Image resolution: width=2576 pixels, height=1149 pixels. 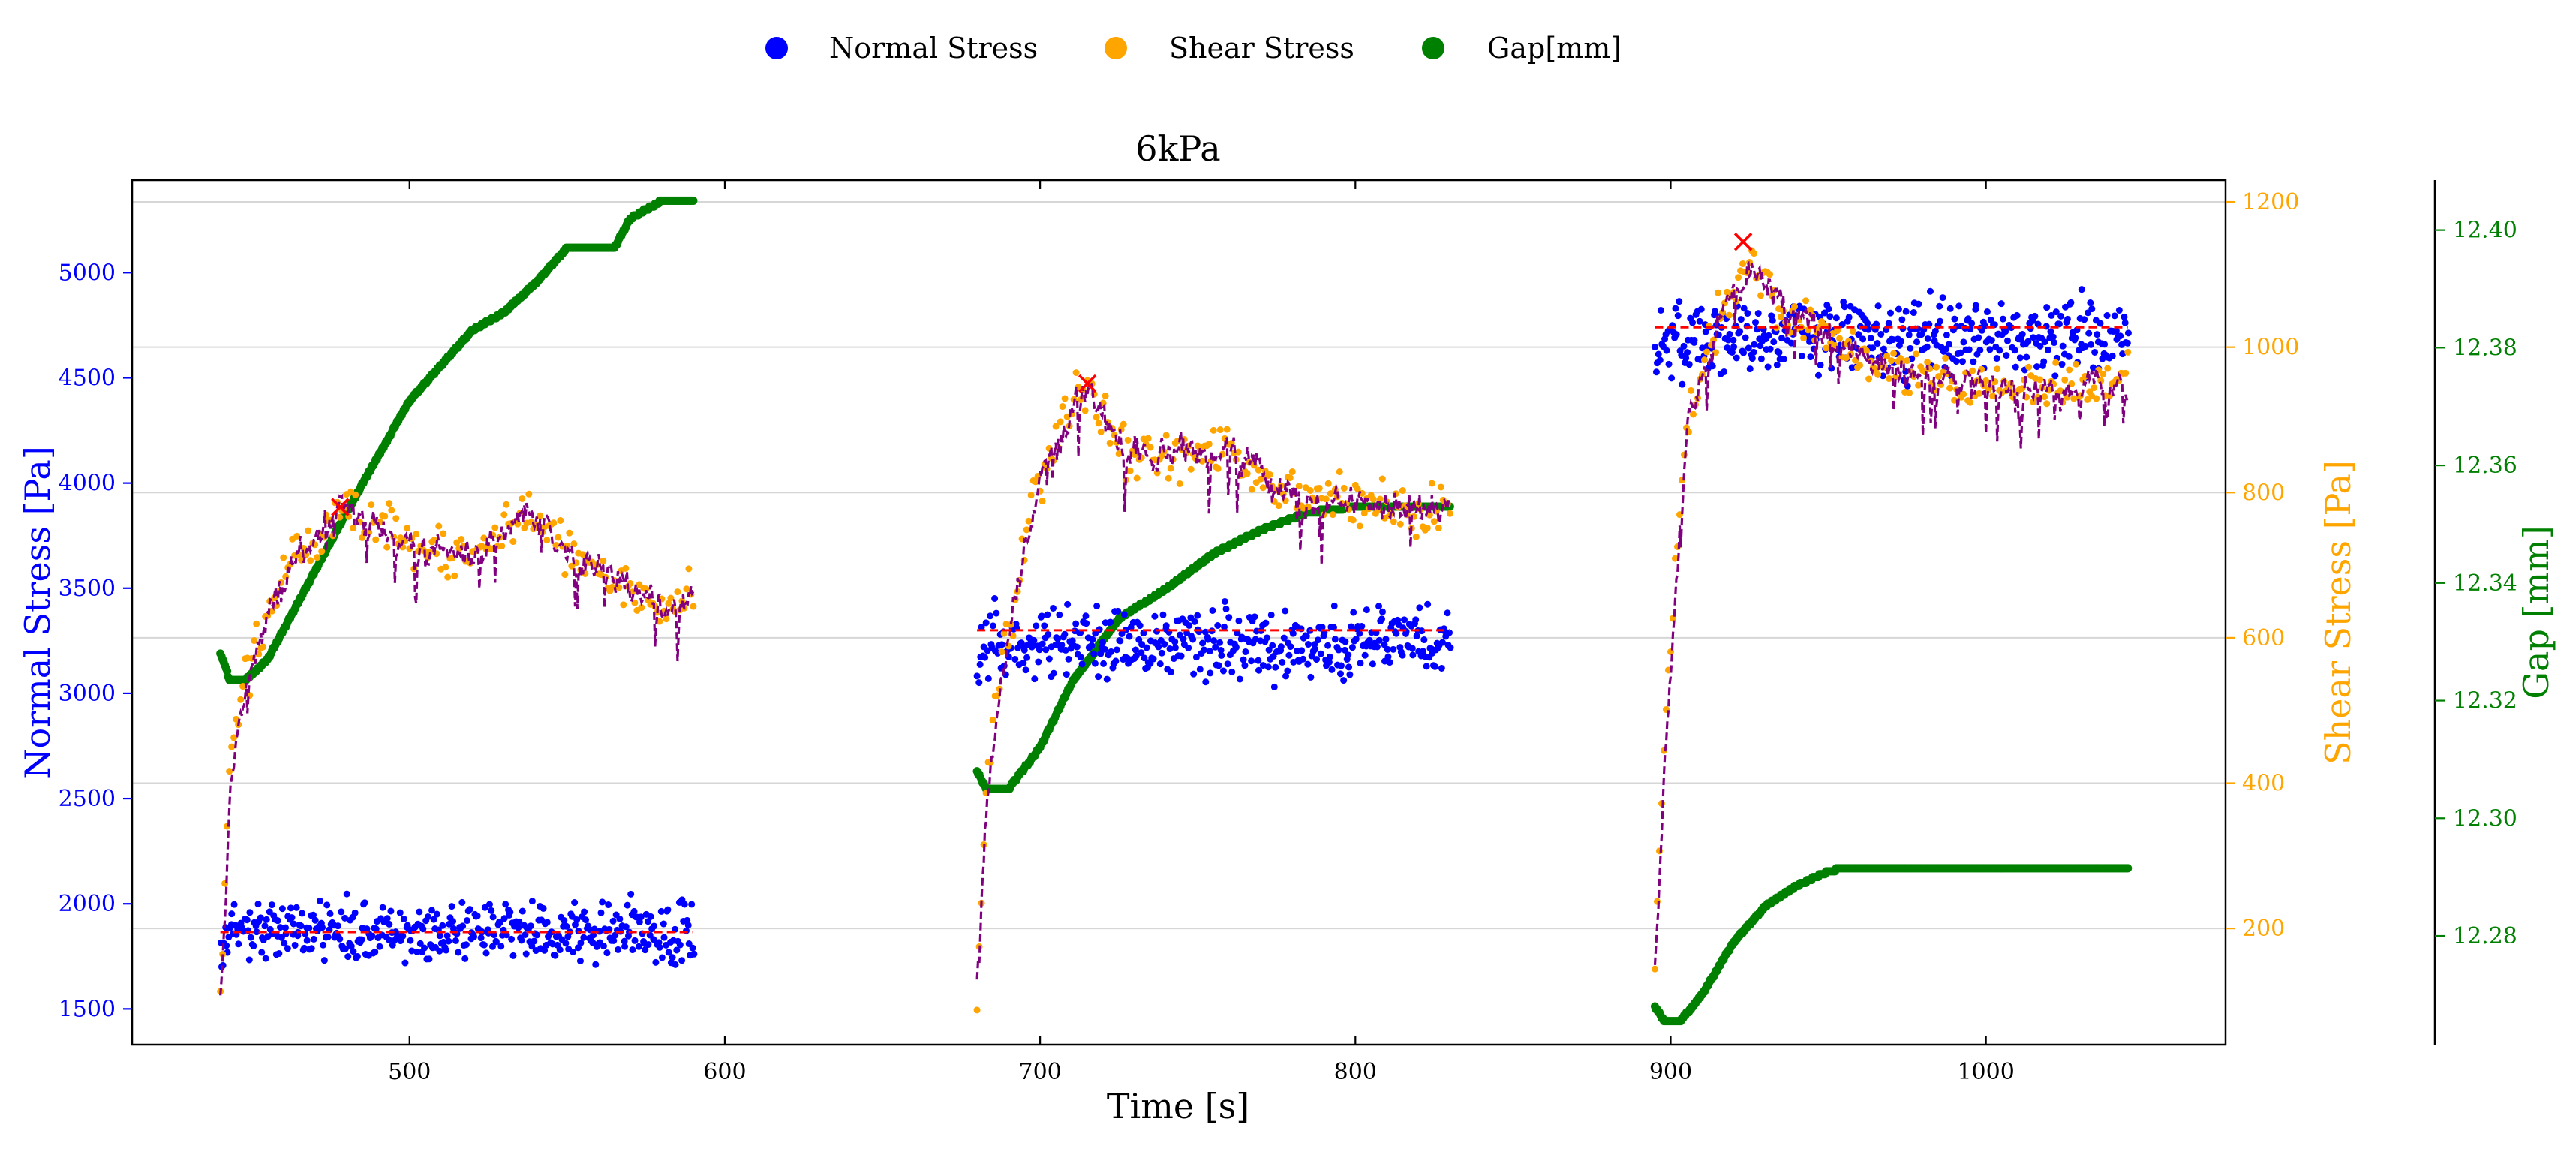 What do you see at coordinates (724, 1072) in the screenshot?
I see `x-tick-label: 600` at bounding box center [724, 1072].